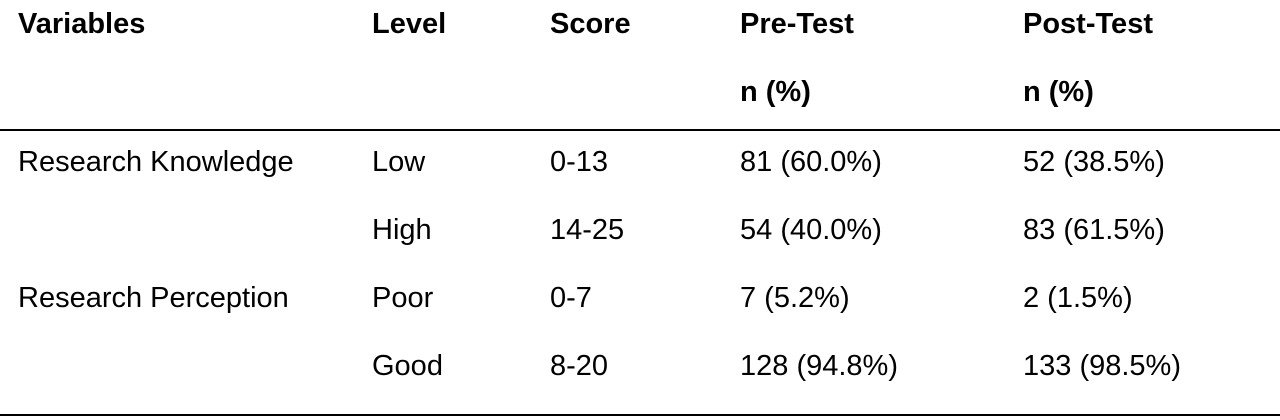  I want to click on cell-variable: Research Knowledge, so click(156, 162).